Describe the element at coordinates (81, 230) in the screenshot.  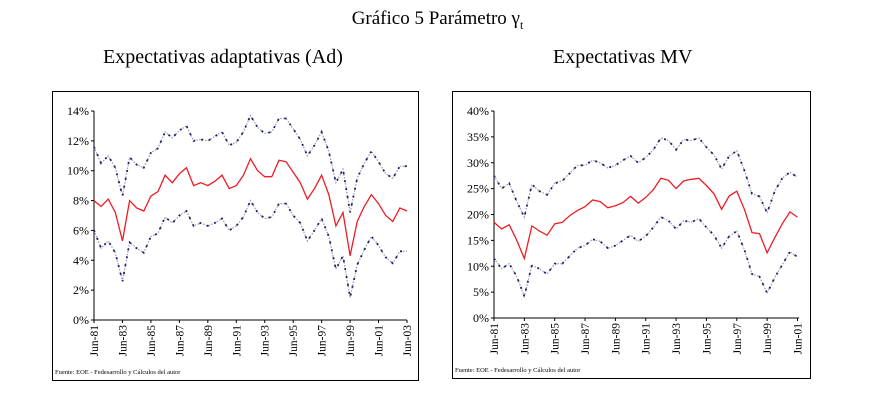
I see `y-tick-label: 6%` at that location.